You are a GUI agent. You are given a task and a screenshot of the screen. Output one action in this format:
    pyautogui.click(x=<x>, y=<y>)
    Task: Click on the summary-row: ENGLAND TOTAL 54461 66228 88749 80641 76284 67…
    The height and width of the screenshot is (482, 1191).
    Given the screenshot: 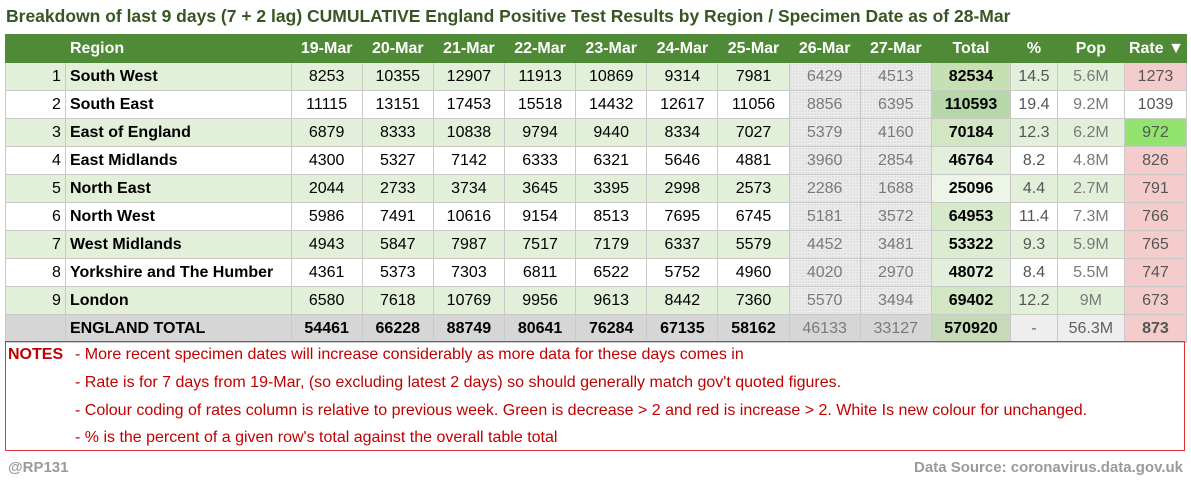 What is the action you would take?
    pyautogui.click(x=596, y=328)
    